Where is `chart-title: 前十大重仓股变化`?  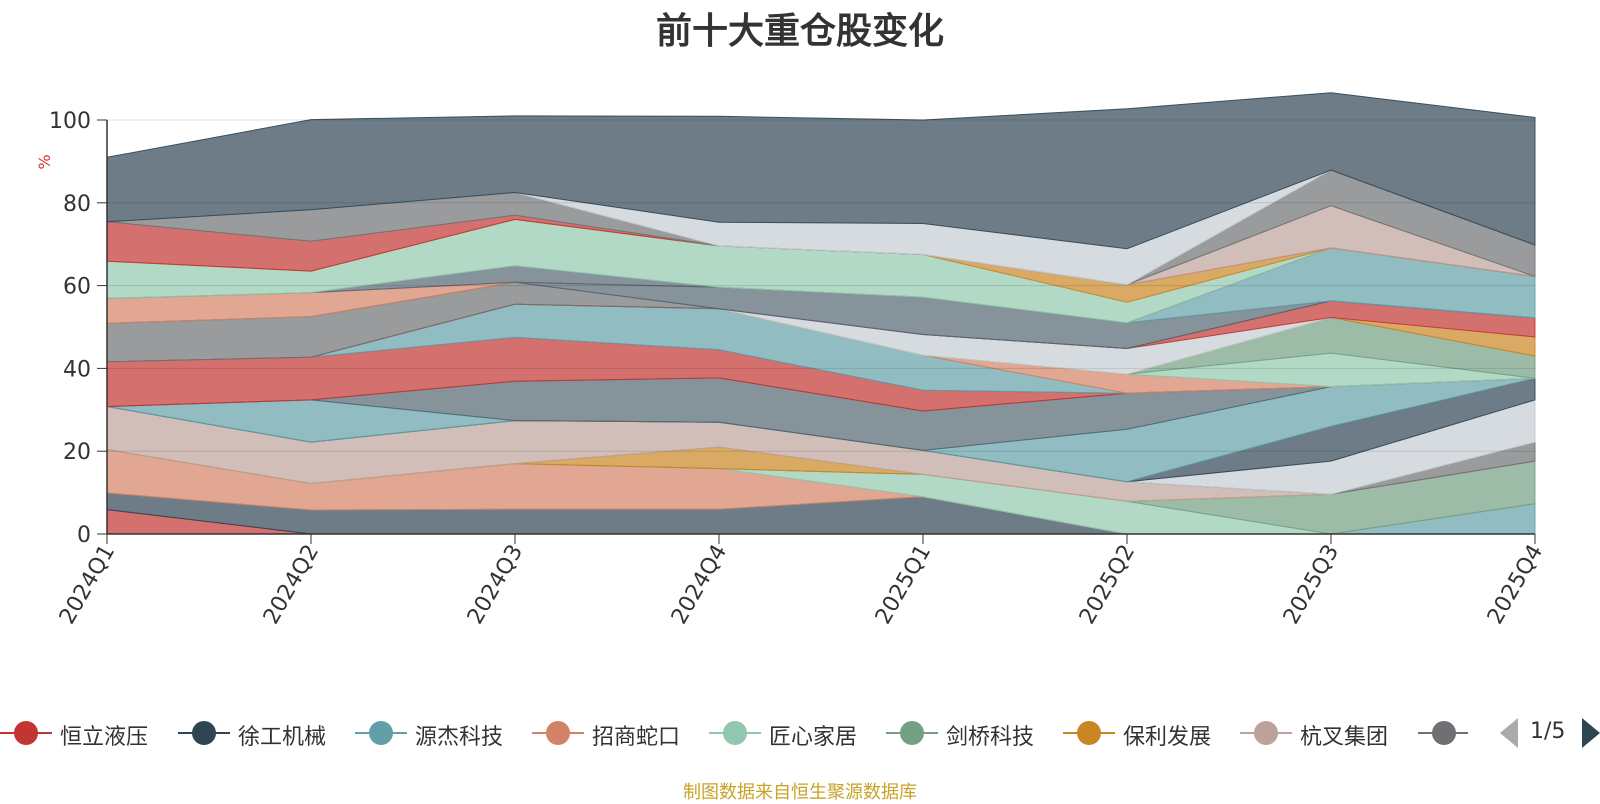
chart-title: 前十大重仓股变化 is located at coordinates (799, 31).